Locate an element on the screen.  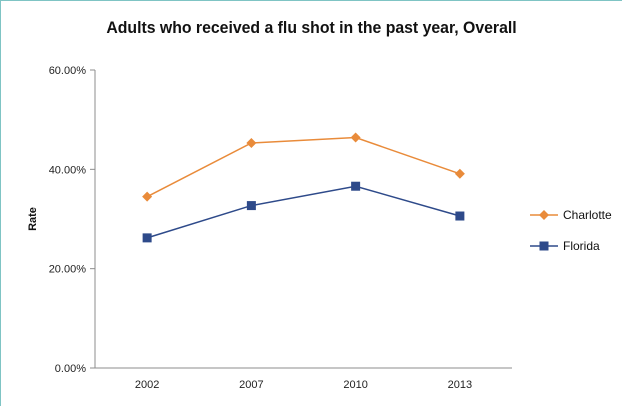
x-tick-label: 2007 is located at coordinates (251, 385).